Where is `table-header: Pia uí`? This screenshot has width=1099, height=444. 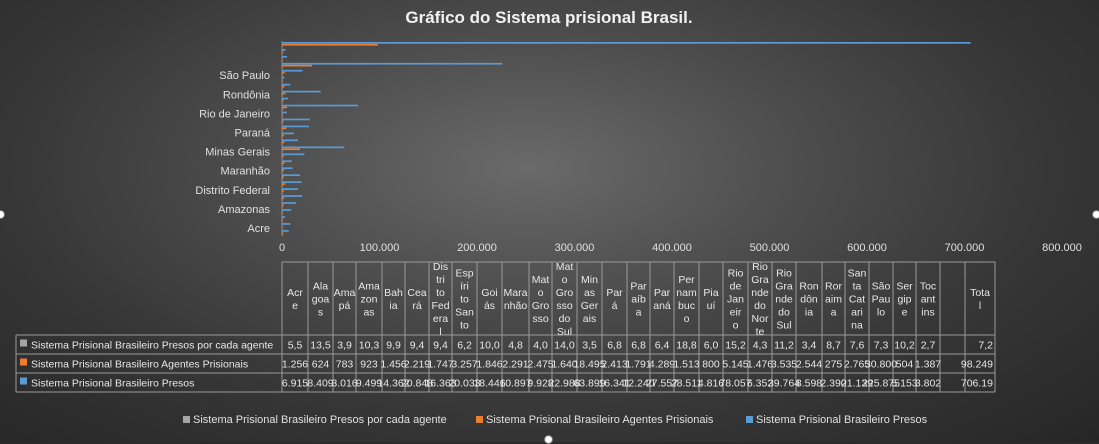
table-header: Pia uí is located at coordinates (710, 299).